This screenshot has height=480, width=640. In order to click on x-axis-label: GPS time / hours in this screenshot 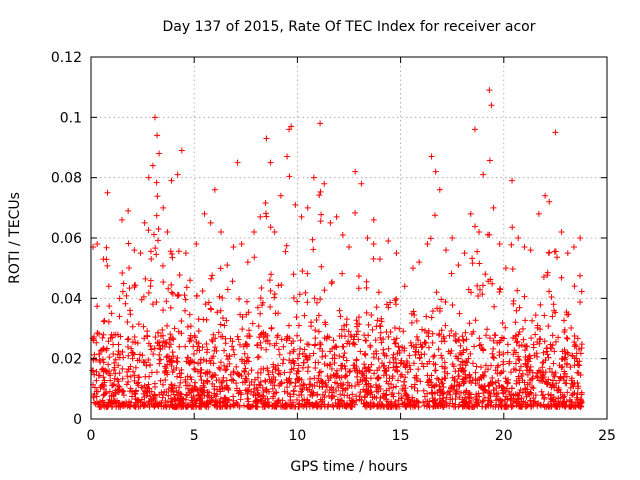, I will do `click(348, 467)`.